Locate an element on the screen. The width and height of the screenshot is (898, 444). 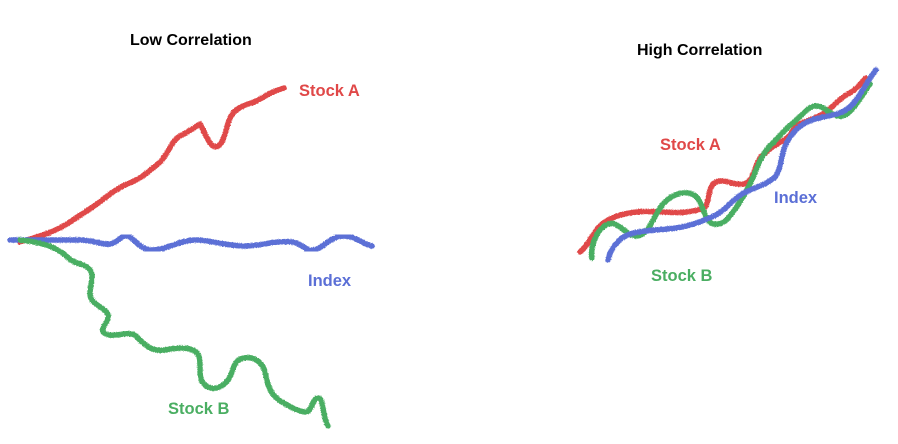
low-stock-a-line is located at coordinates (152, 165).